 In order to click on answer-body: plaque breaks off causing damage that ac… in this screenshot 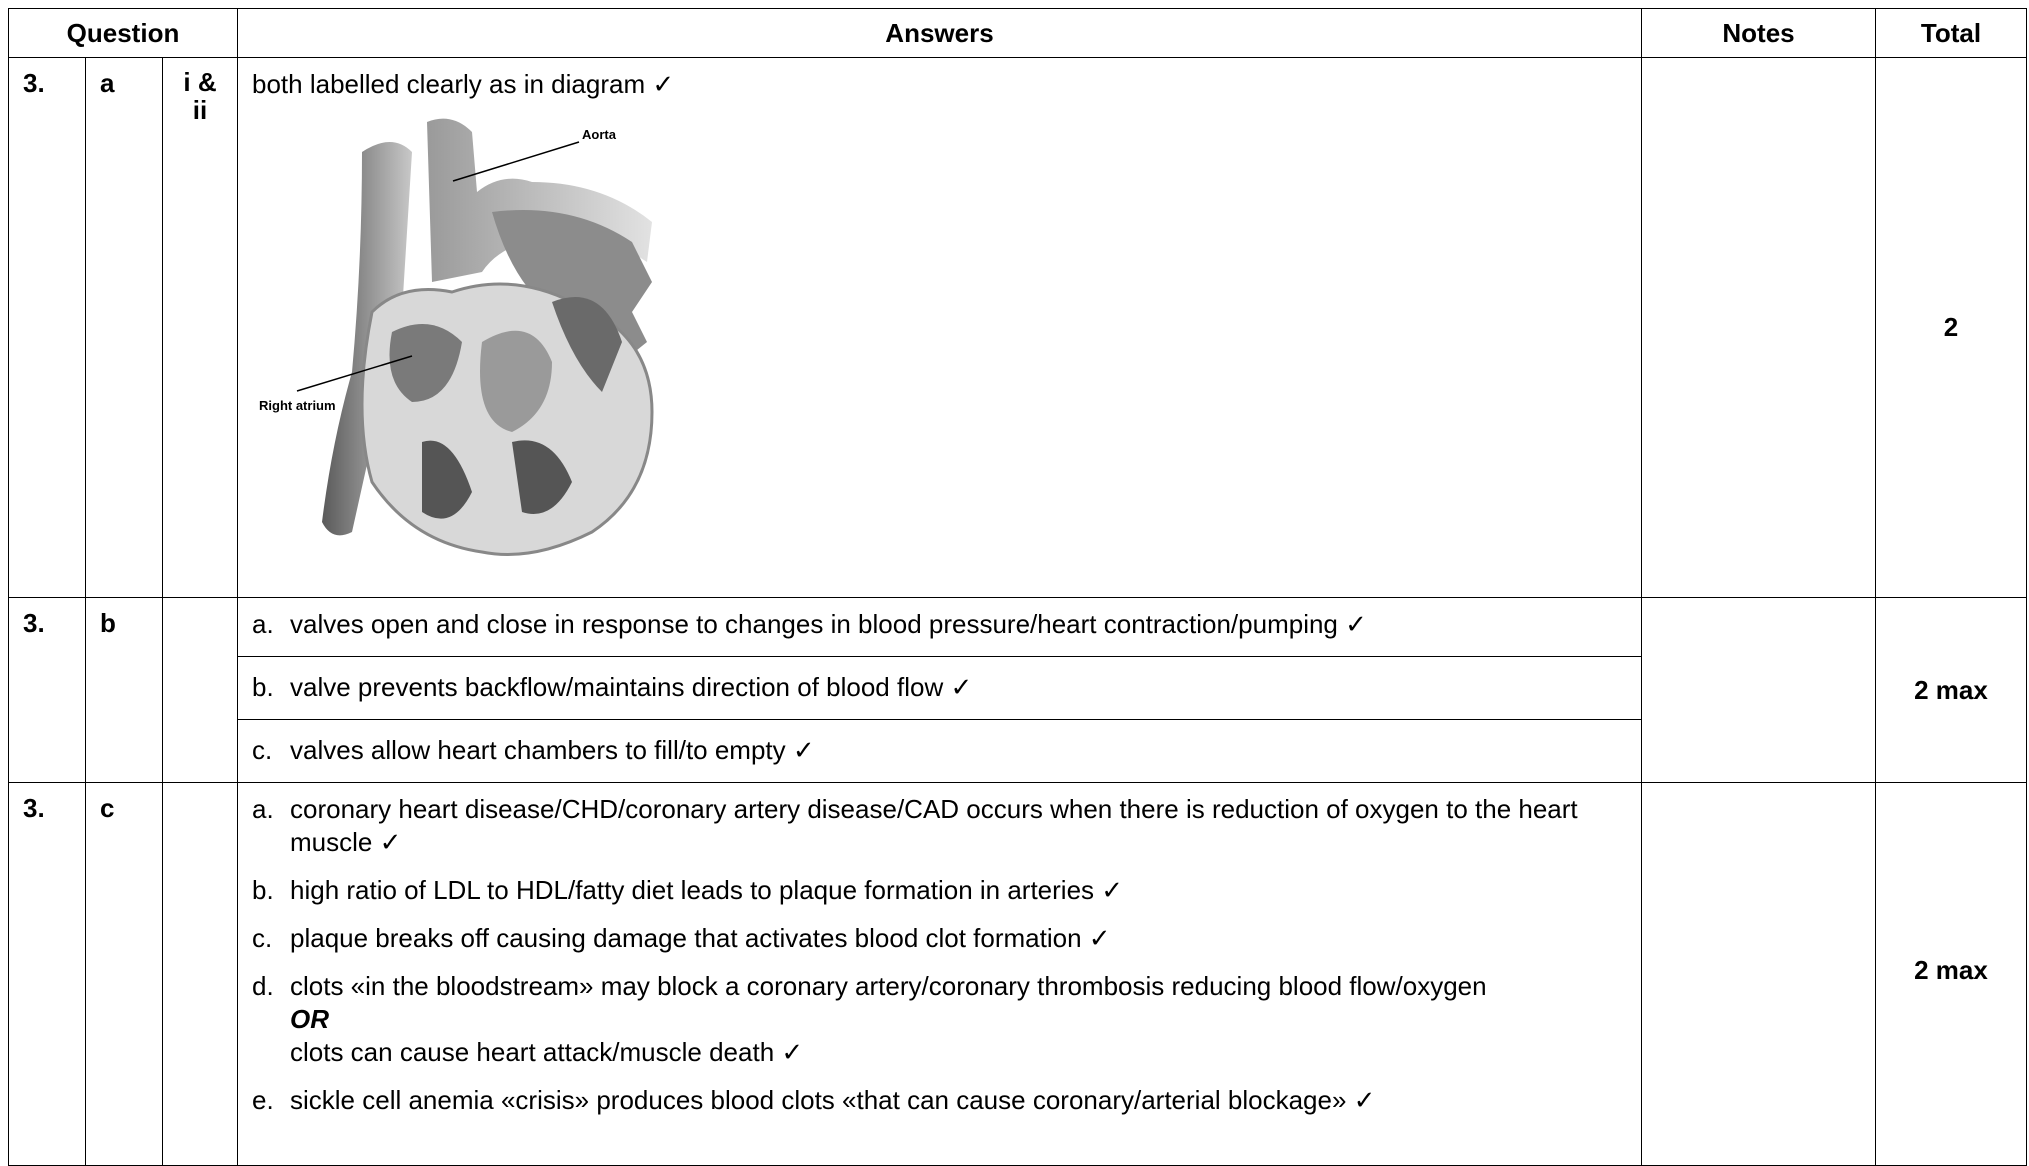, I will do `click(700, 938)`.